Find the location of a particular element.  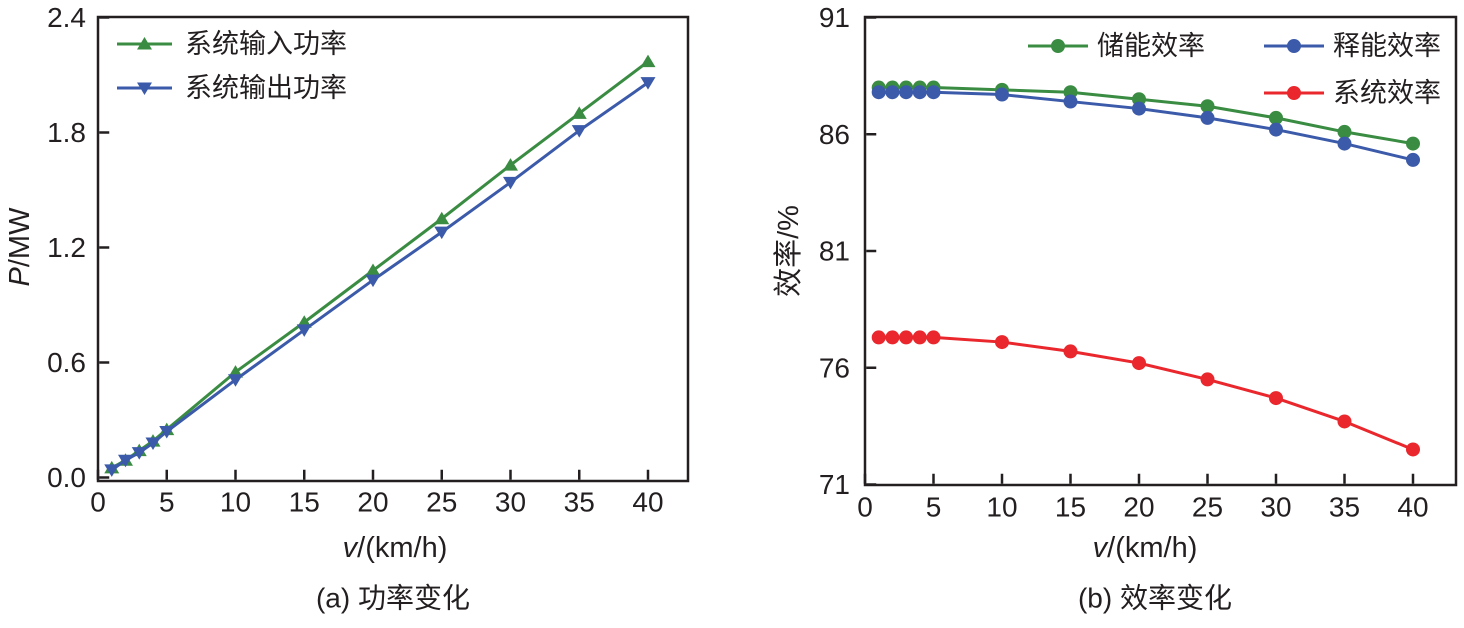

y-tick-label: 1.8 is located at coordinates (66, 132).